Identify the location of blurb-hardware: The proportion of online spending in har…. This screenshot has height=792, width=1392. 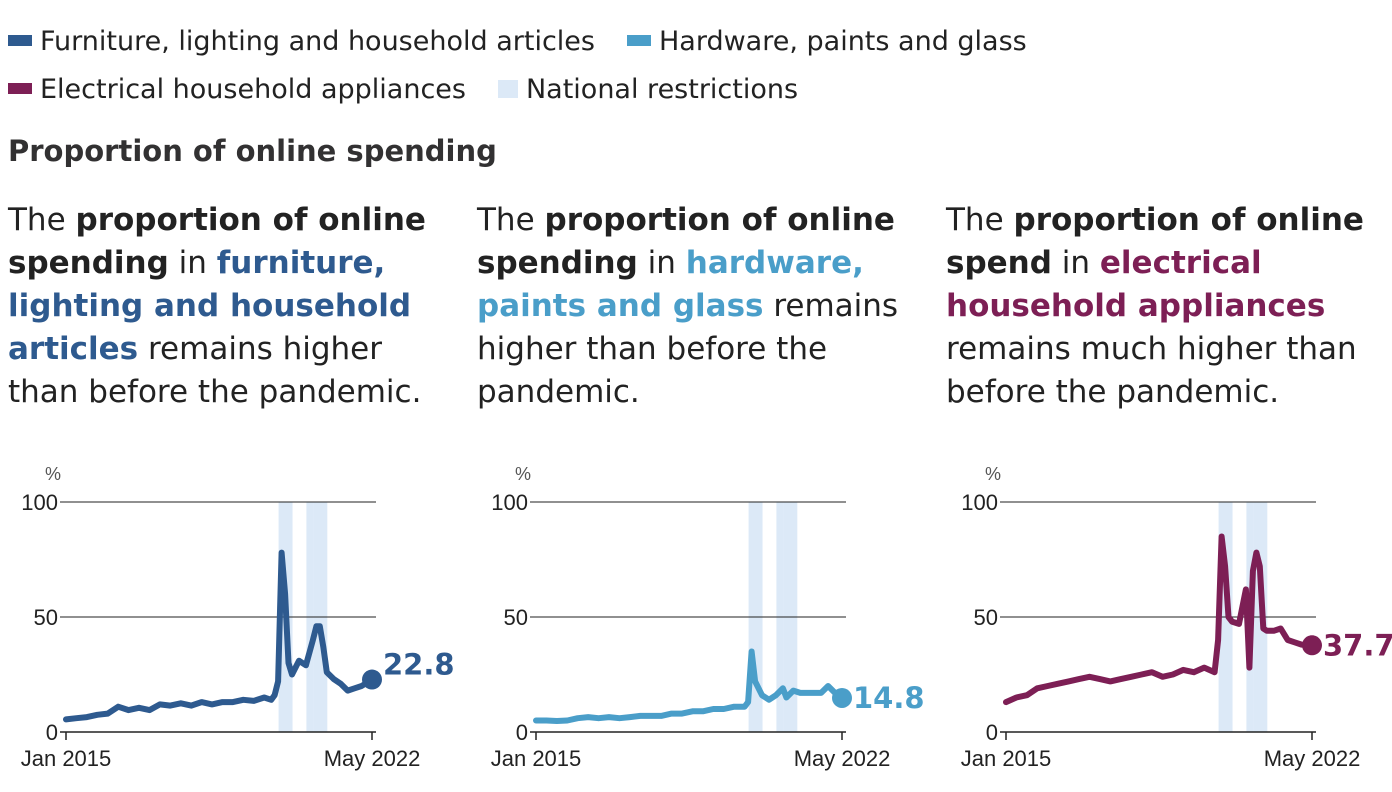
(702, 306).